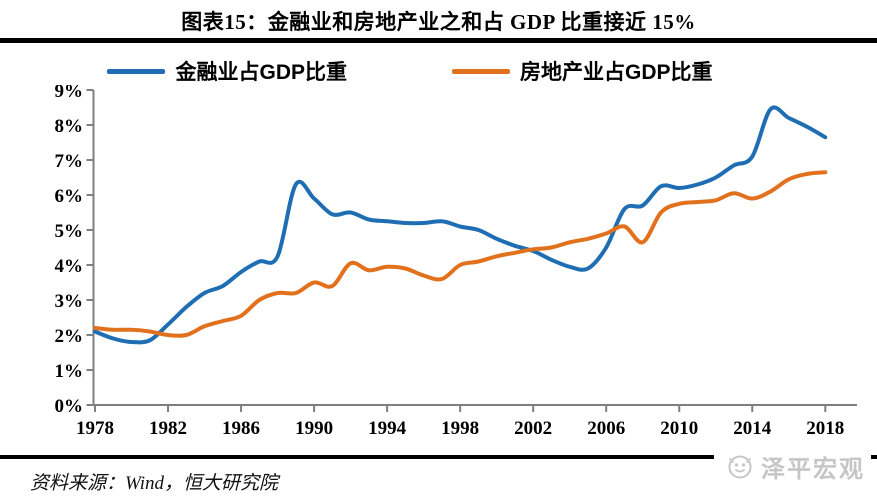 The width and height of the screenshot is (877, 504). What do you see at coordinates (438, 40) in the screenshot?
I see `top-divider` at bounding box center [438, 40].